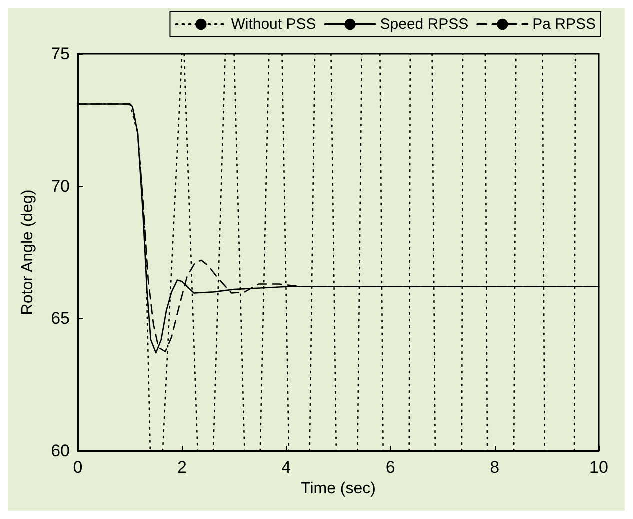  Describe the element at coordinates (182, 467) in the screenshot. I see `x-tick-label: 2` at that location.